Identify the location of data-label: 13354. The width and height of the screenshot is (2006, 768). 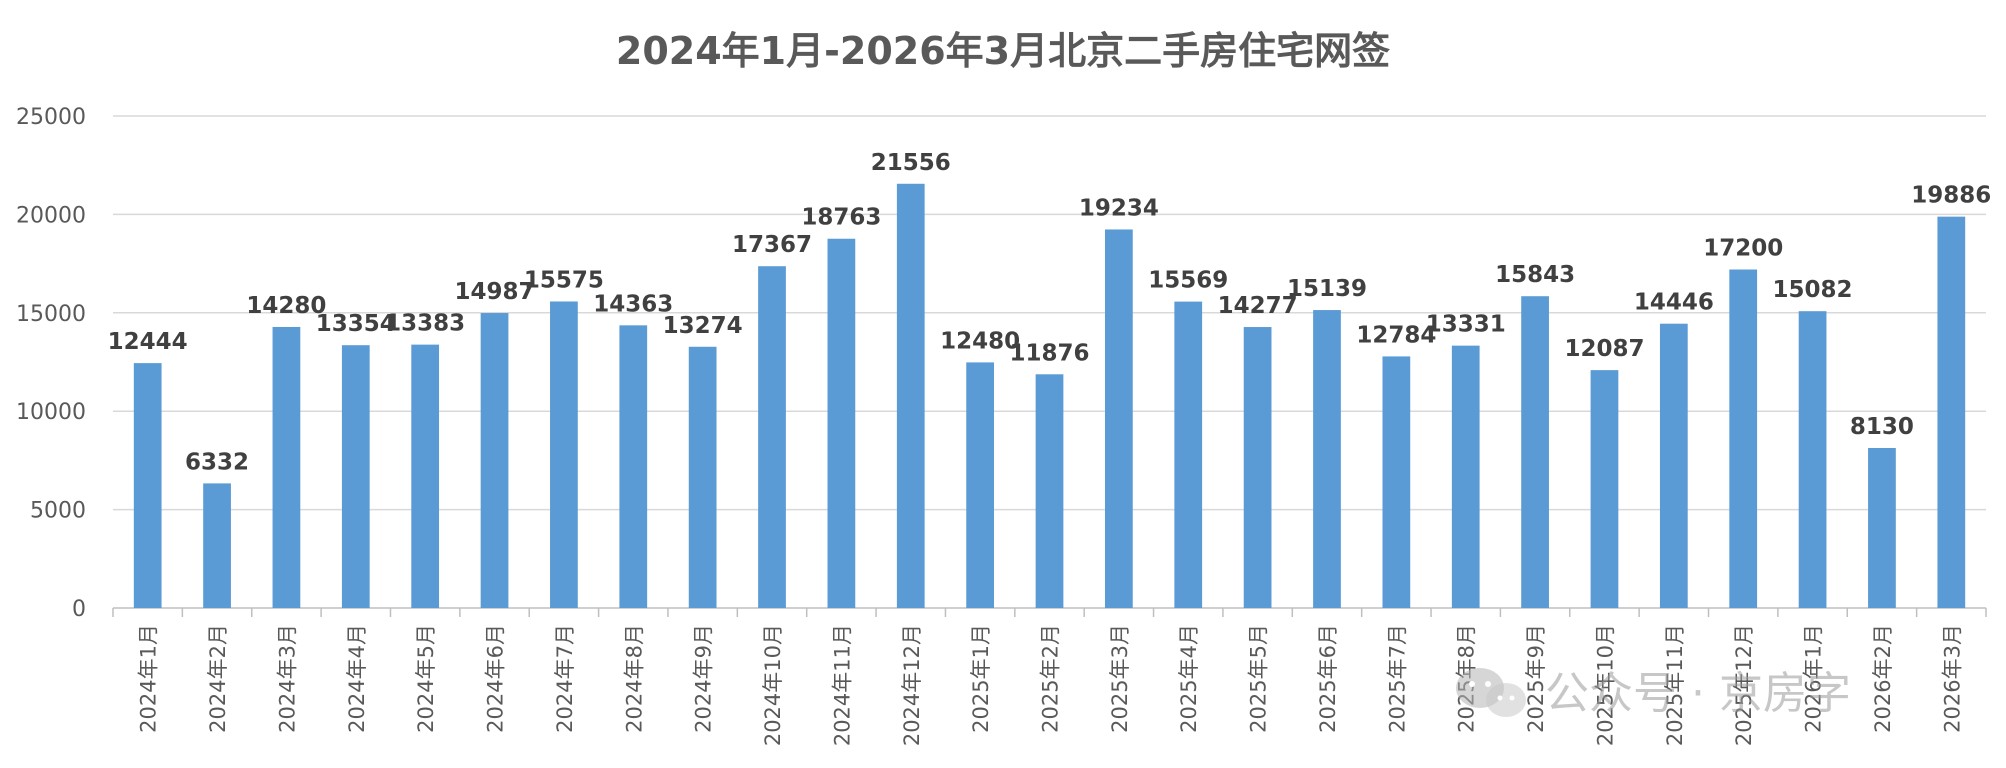
(356, 324).